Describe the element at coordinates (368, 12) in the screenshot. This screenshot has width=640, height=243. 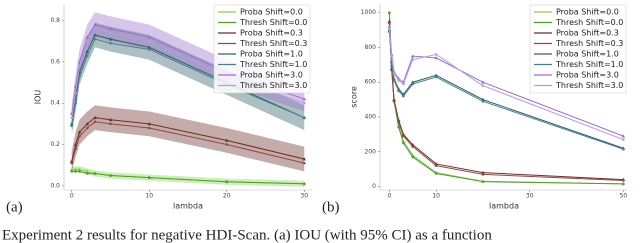
I see `y-tick-label: 1000` at that location.